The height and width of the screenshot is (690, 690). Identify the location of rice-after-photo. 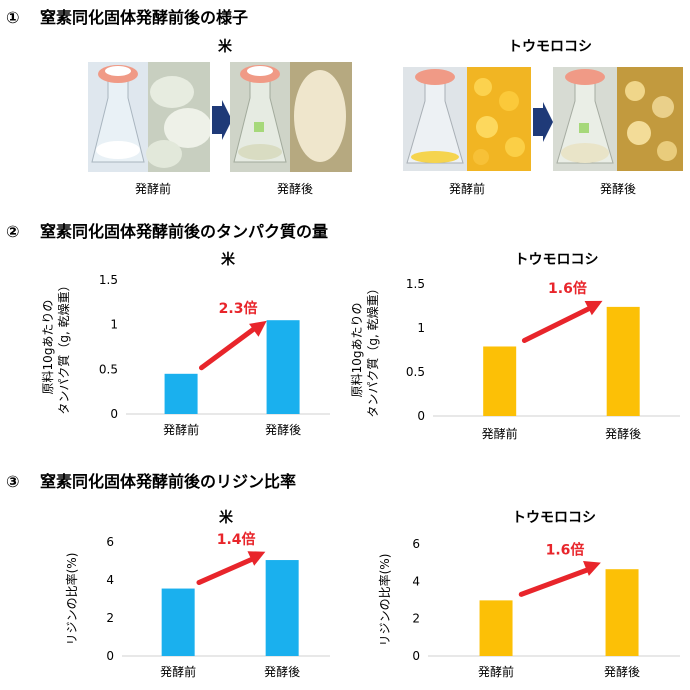
(291, 117).